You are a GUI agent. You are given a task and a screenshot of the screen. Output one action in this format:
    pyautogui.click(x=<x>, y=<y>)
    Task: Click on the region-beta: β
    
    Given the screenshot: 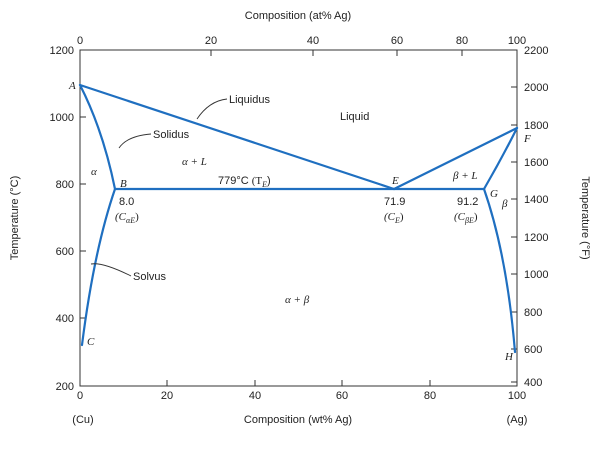 What is the action you would take?
    pyautogui.click(x=504, y=204)
    